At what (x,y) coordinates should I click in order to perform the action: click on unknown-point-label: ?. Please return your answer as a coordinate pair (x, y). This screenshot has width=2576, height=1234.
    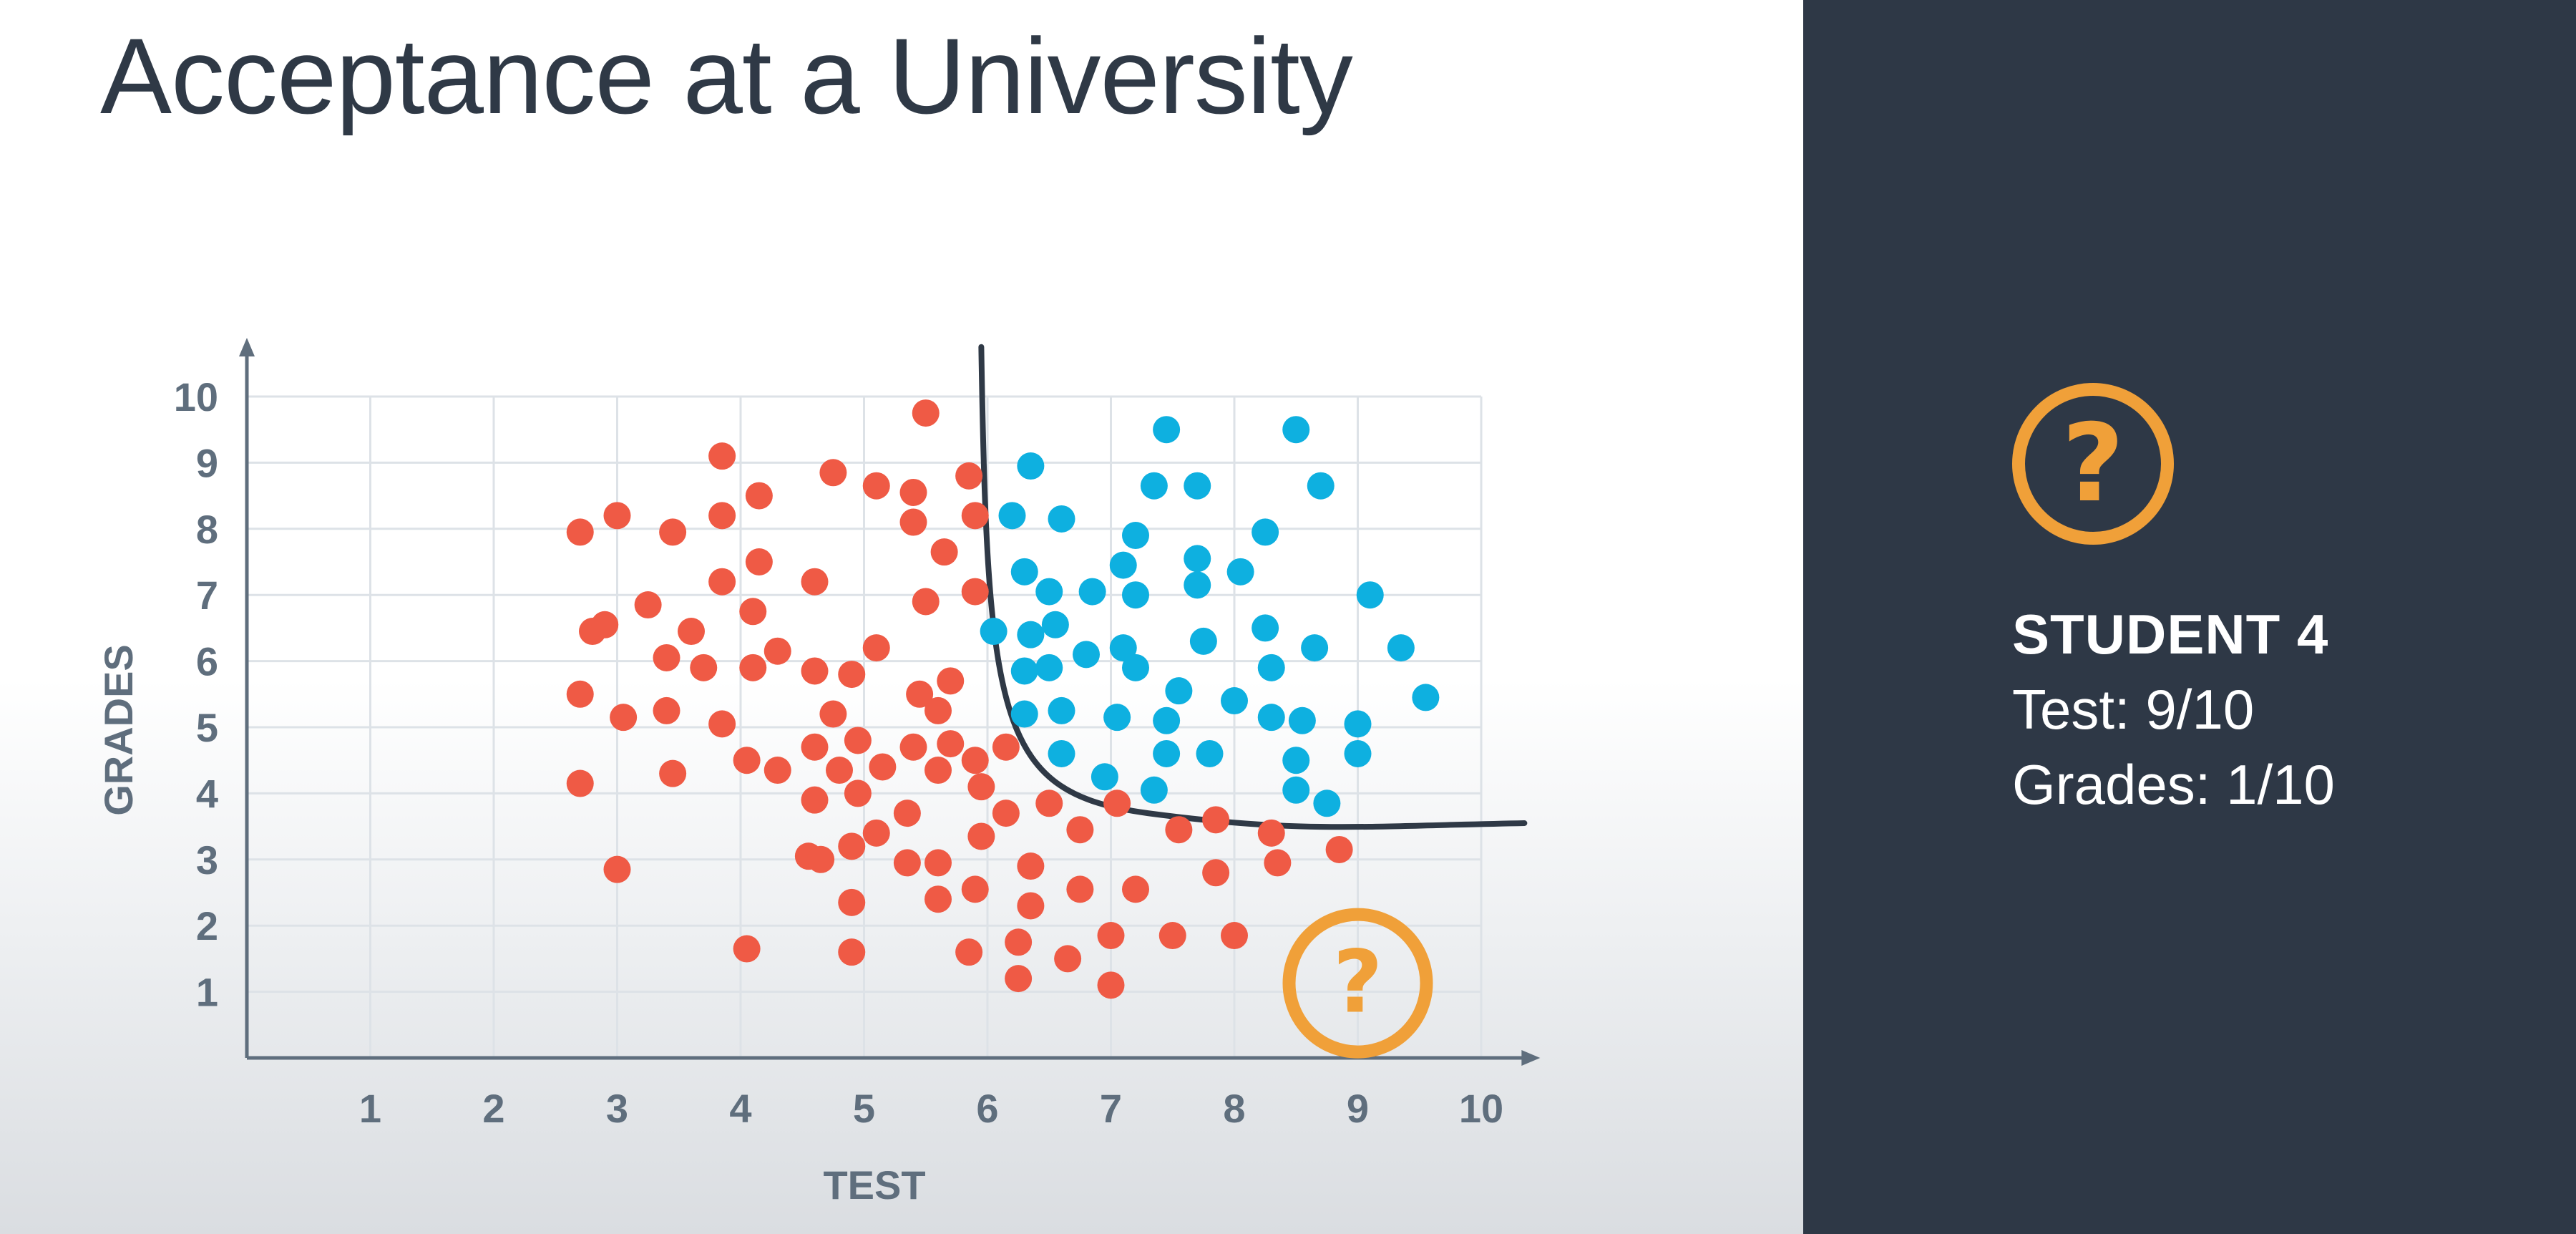
    Looking at the image, I should click on (1358, 983).